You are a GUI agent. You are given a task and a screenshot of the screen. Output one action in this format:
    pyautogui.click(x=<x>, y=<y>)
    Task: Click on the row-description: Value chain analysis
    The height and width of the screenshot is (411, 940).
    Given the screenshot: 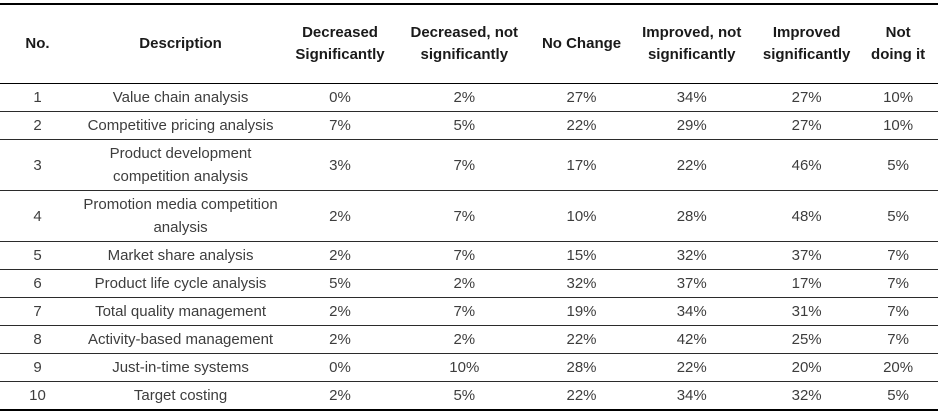 What is the action you would take?
    pyautogui.click(x=181, y=97)
    